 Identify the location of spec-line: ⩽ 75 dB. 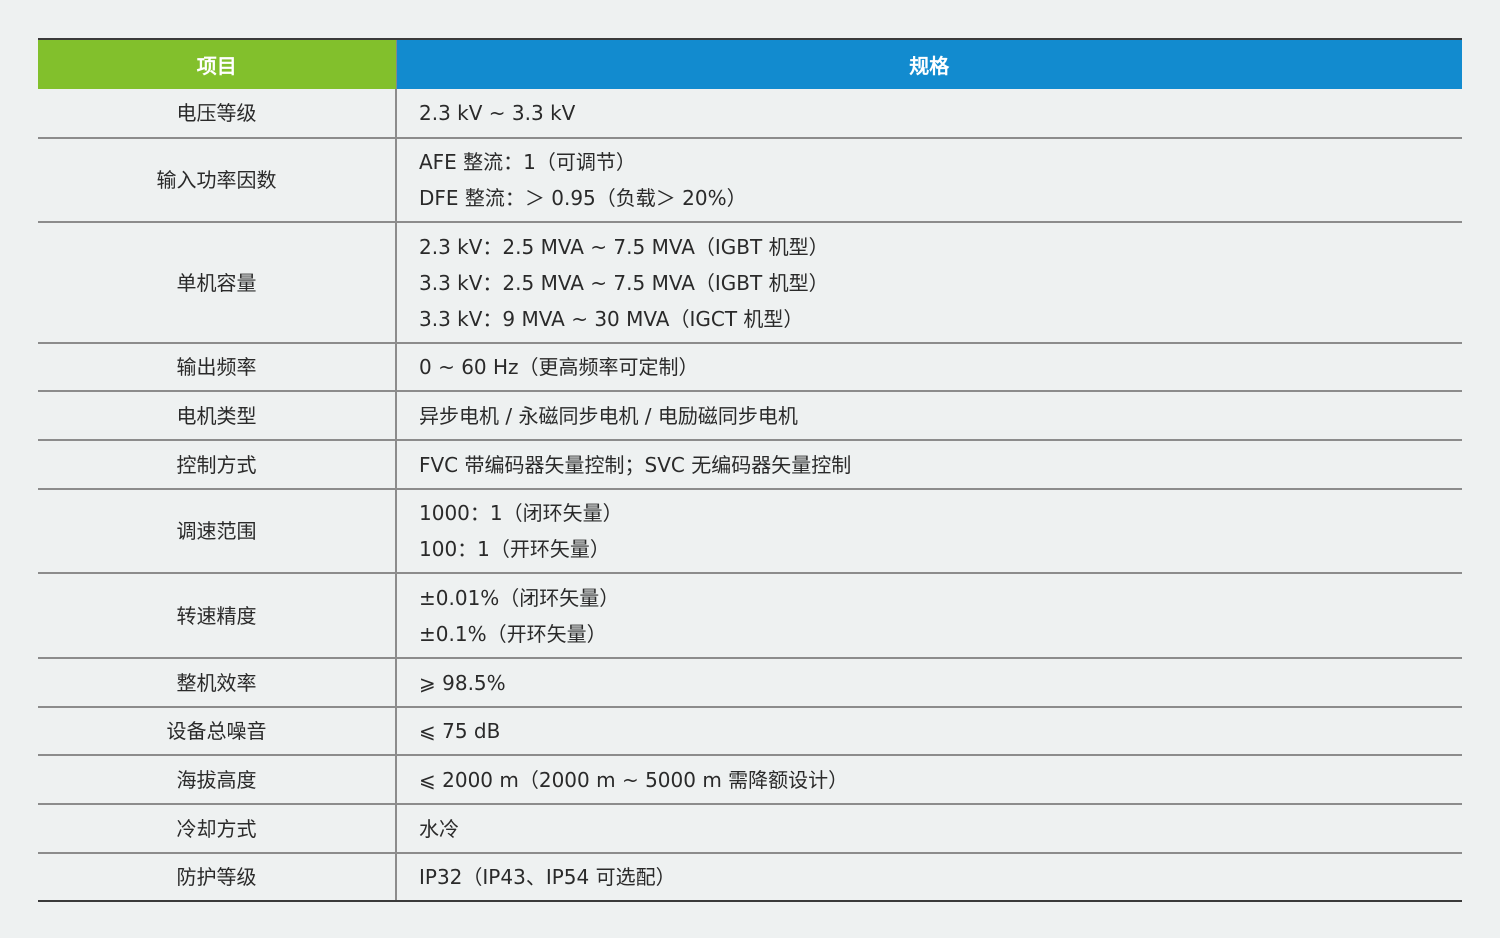
(460, 731).